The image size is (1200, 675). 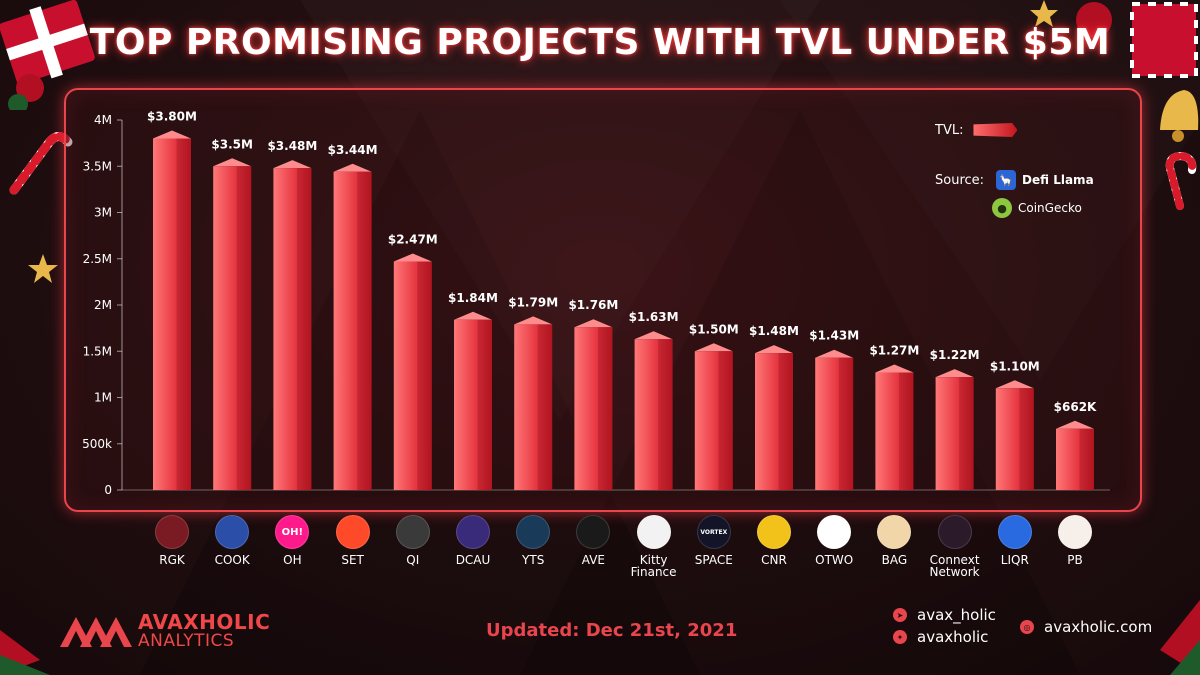 I want to click on bar-dcau, so click(x=473, y=400).